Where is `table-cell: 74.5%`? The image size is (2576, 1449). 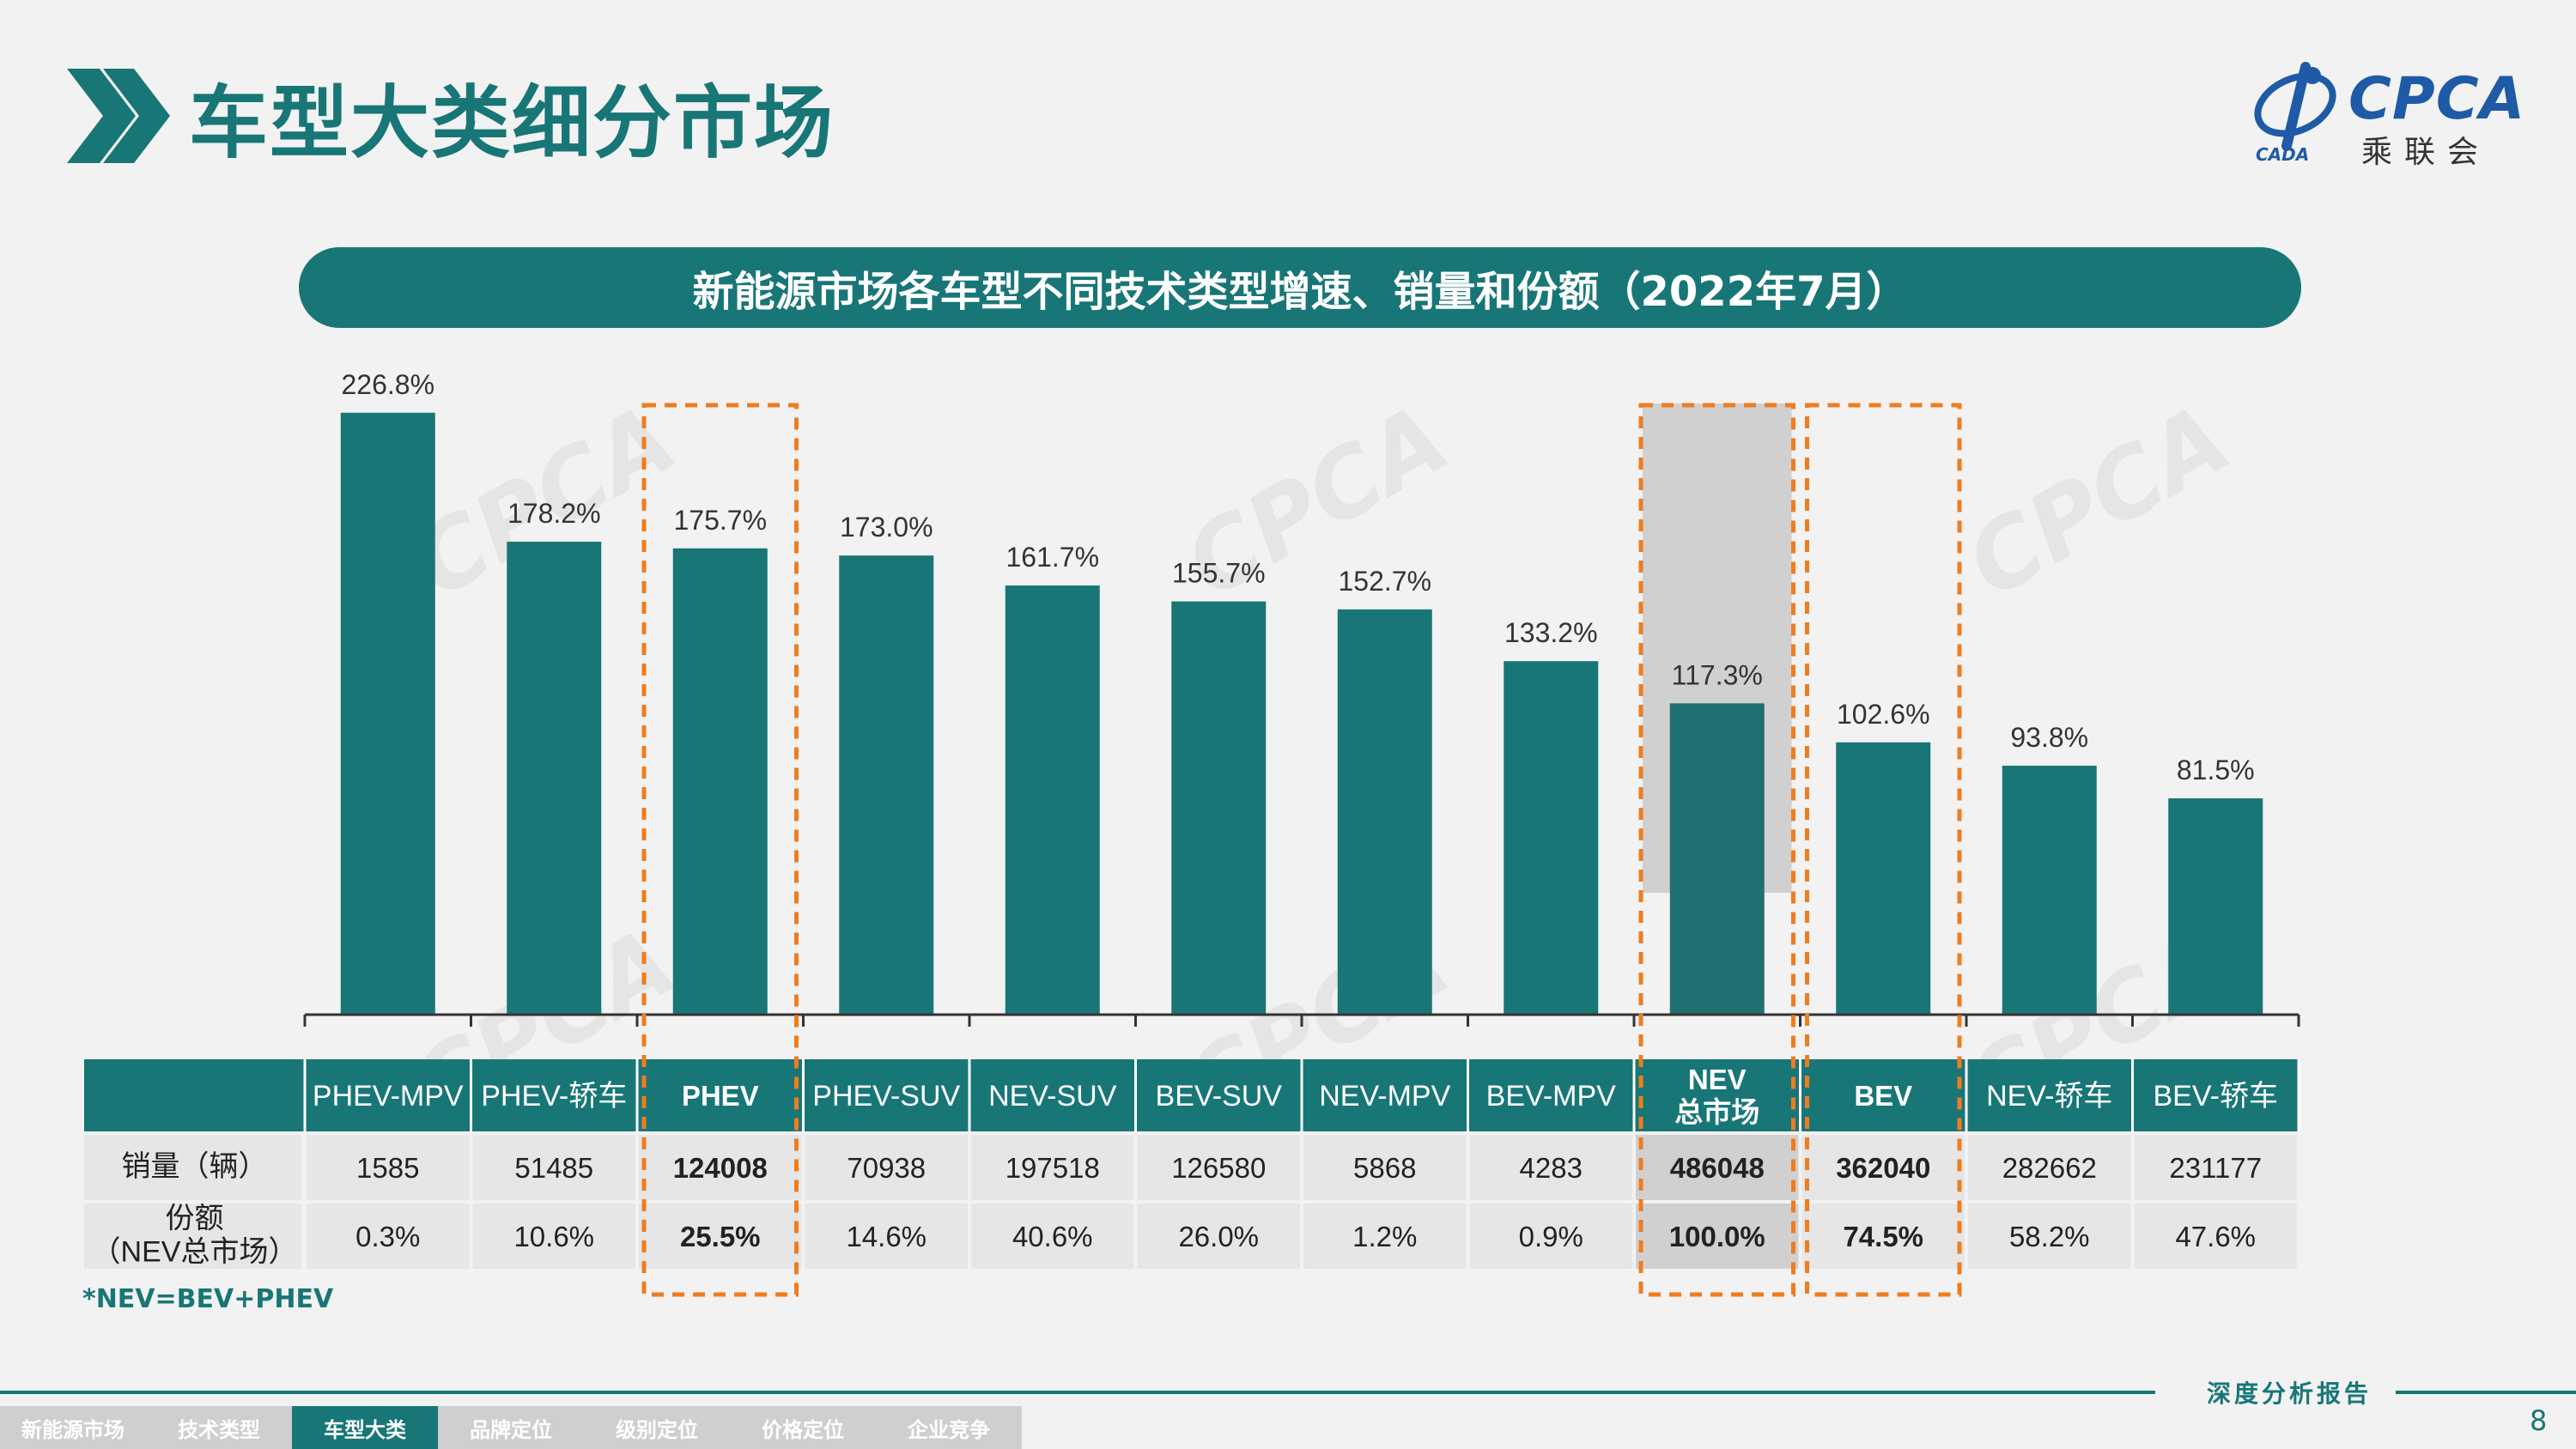 table-cell: 74.5% is located at coordinates (1883, 1236).